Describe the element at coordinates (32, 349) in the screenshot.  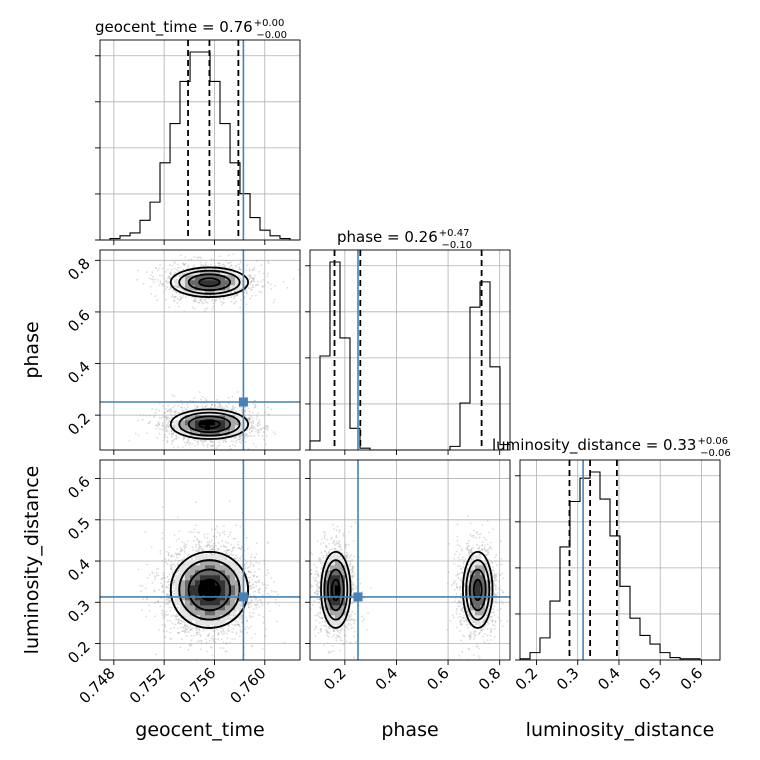
I see `ylabel-phase: phase` at that location.